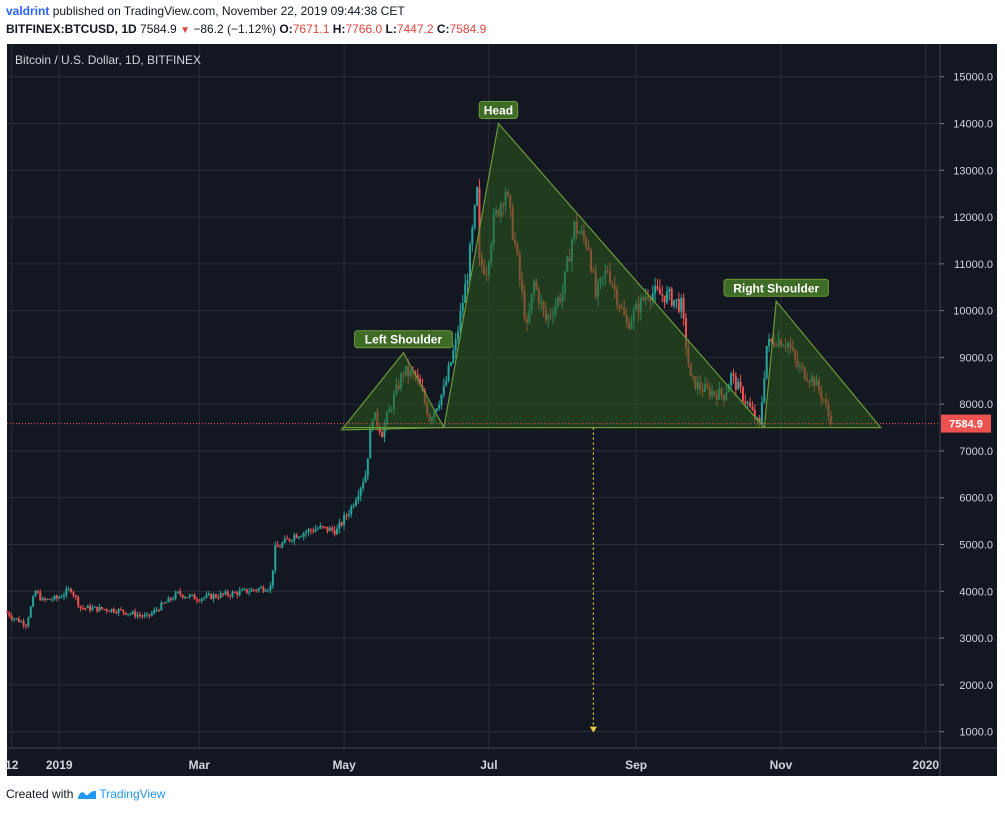  I want to click on author-link: valdrint, so click(28, 11).